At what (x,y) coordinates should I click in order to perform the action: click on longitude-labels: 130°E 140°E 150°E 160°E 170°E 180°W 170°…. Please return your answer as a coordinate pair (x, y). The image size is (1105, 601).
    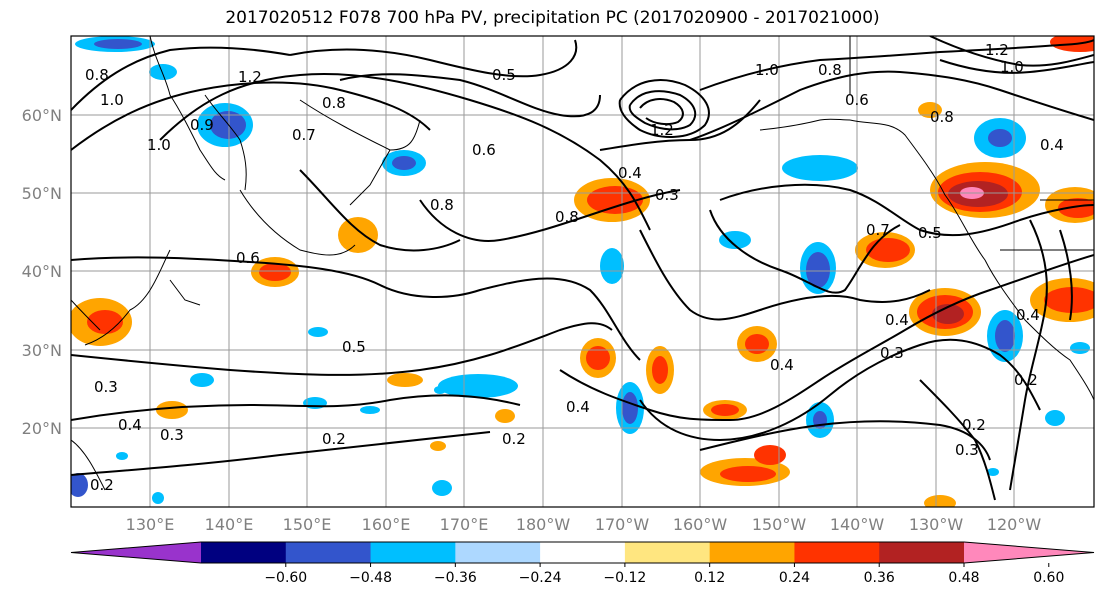
    Looking at the image, I should click on (584, 524).